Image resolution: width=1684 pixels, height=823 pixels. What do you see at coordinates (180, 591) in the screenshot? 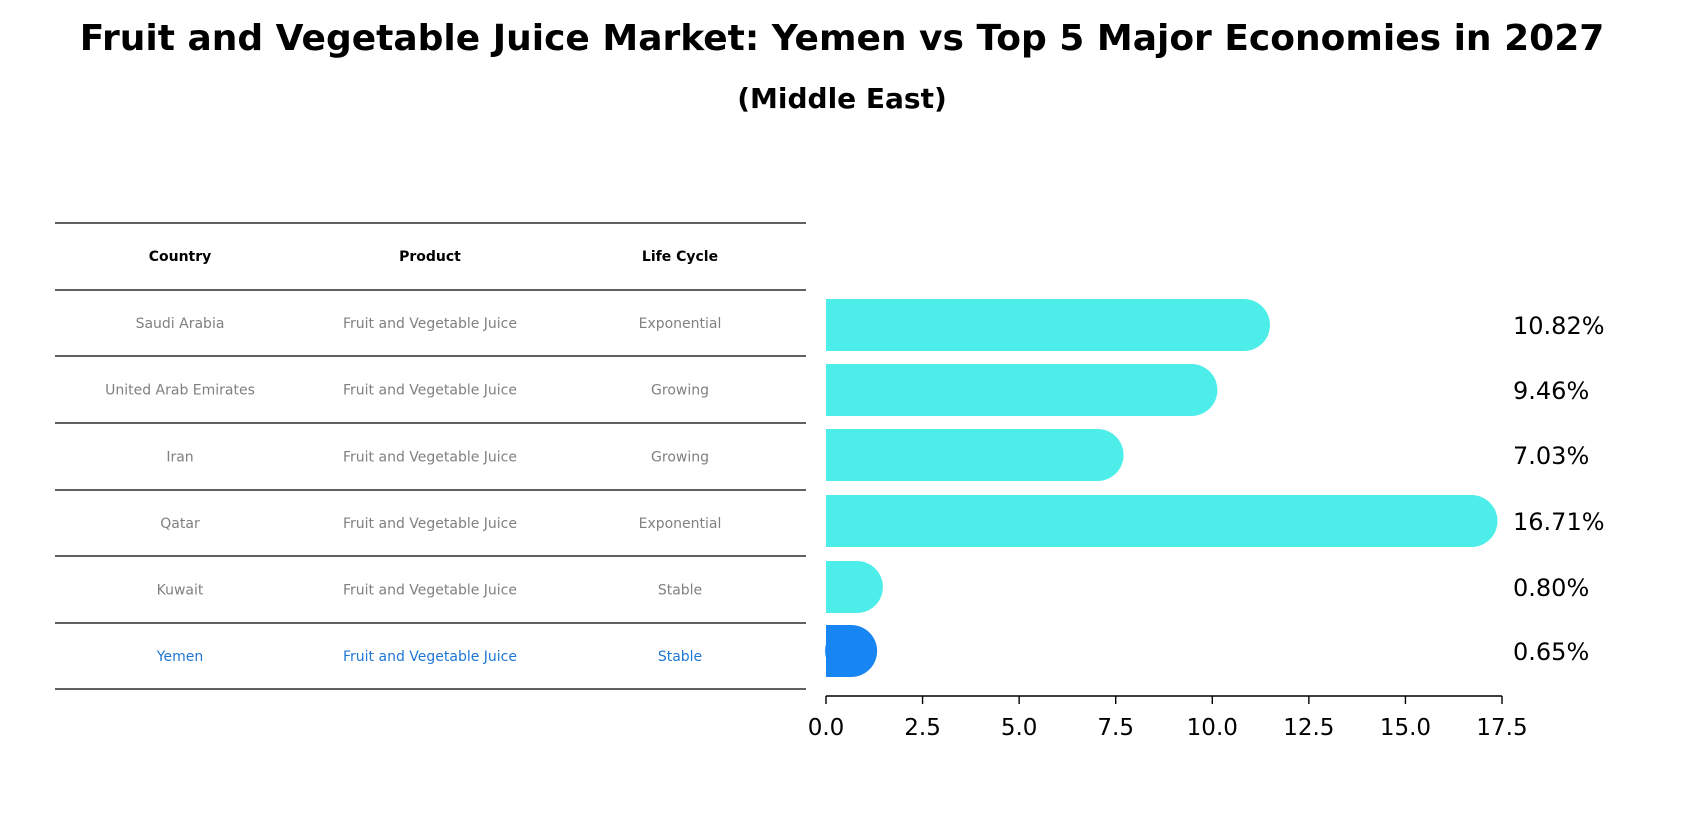
I see `table-cell: Kuwait` at bounding box center [180, 591].